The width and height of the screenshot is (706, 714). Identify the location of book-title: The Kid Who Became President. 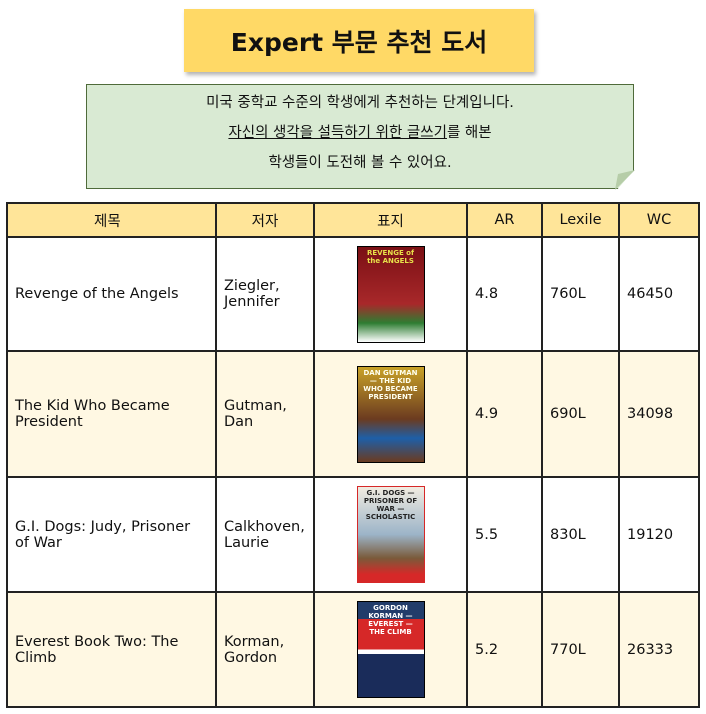
(111, 414).